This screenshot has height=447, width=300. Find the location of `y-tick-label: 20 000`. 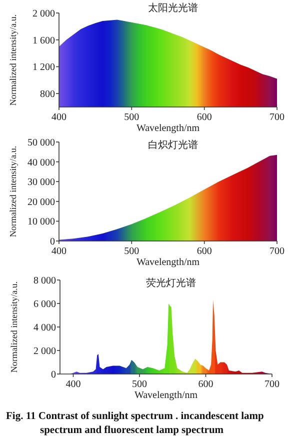

y-tick-label: 20 000 is located at coordinates (41, 202).